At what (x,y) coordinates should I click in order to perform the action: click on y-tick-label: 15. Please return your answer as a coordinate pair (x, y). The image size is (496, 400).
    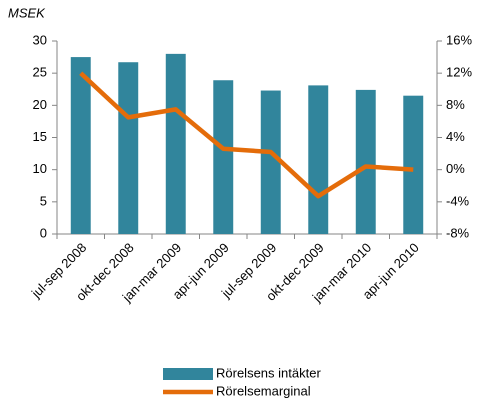
    Looking at the image, I should click on (40, 136).